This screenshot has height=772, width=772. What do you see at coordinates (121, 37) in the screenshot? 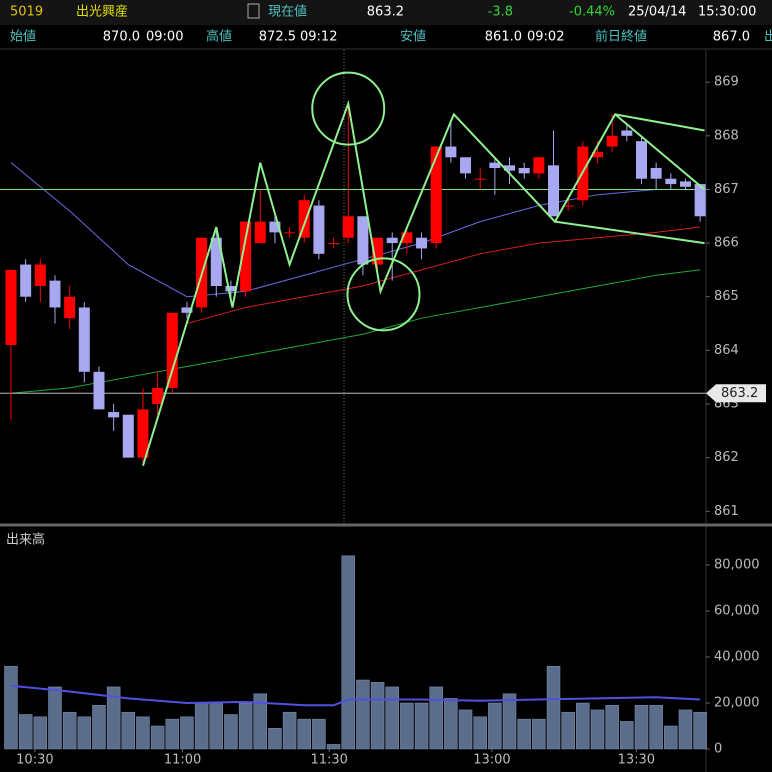
I see `value: 870.0` at bounding box center [121, 37].